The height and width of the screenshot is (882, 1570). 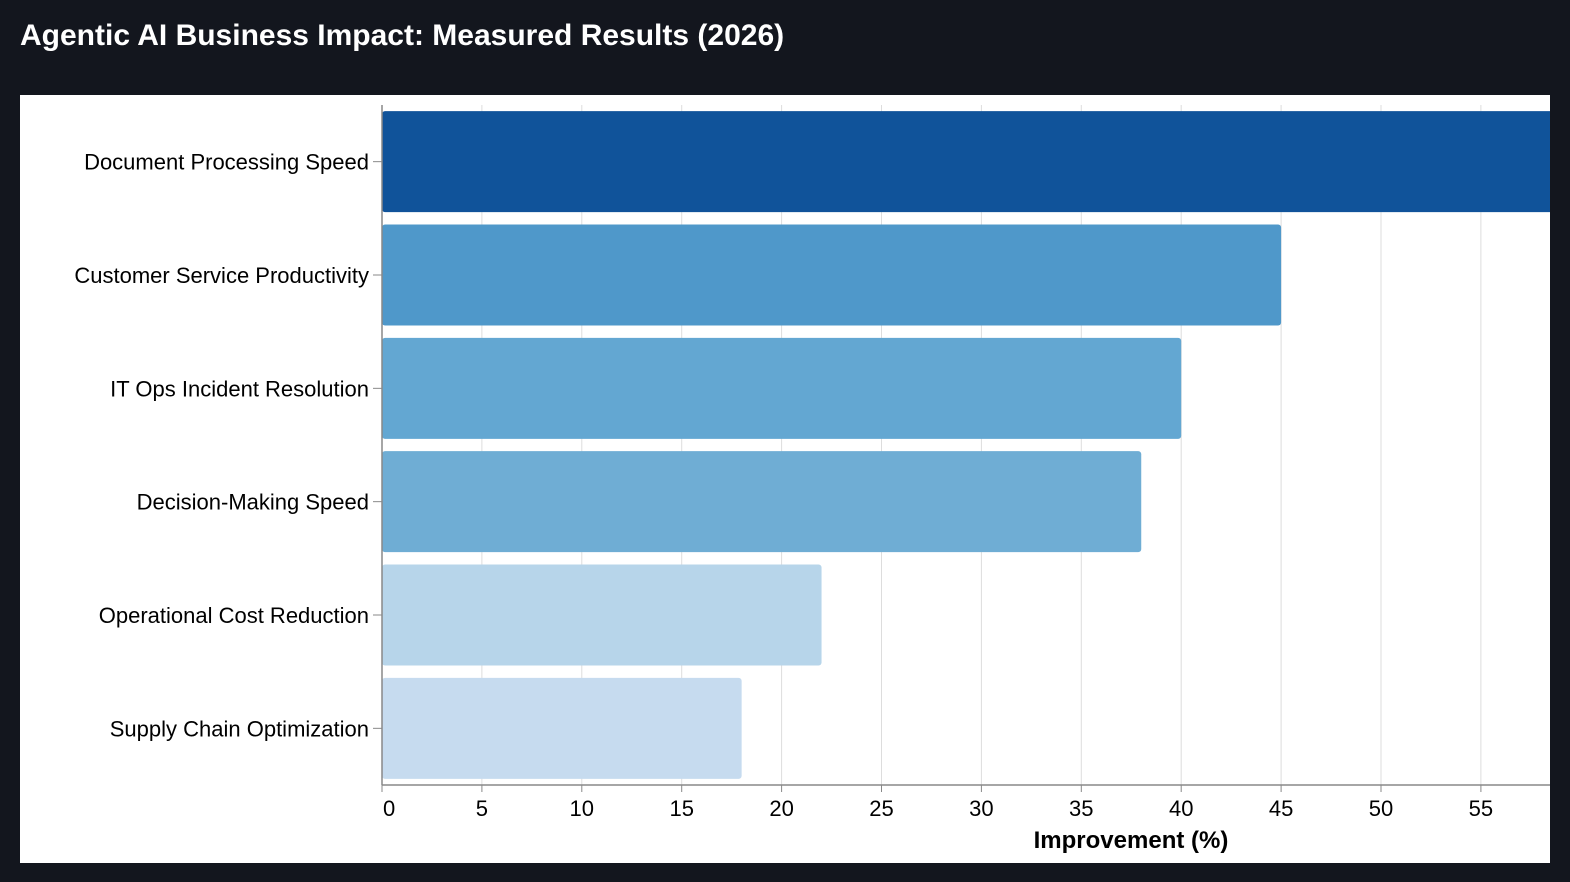 What do you see at coordinates (1081, 808) in the screenshot?
I see `x-tick-label: 35` at bounding box center [1081, 808].